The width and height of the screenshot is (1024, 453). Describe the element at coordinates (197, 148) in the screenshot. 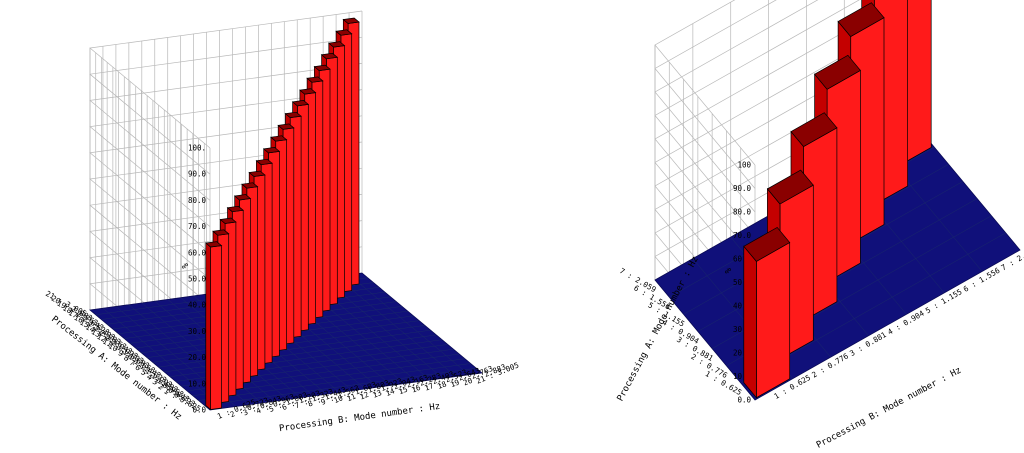

I see `z-tick-label: 100.` at that location.